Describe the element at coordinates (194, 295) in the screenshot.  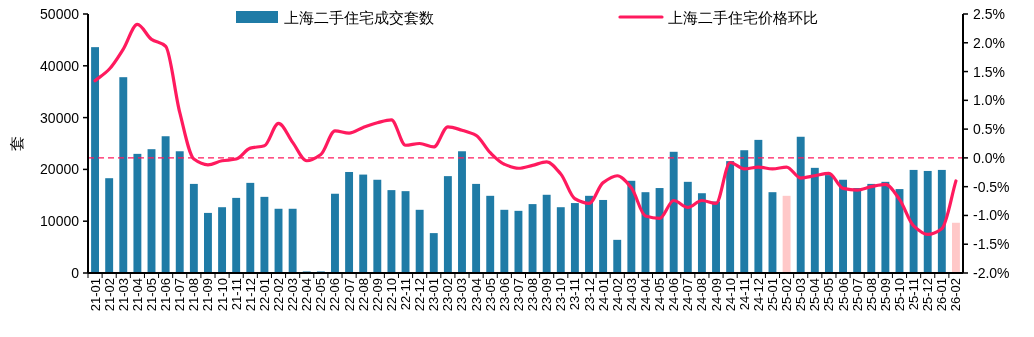
I see `x-tick-label: 21-08` at that location.